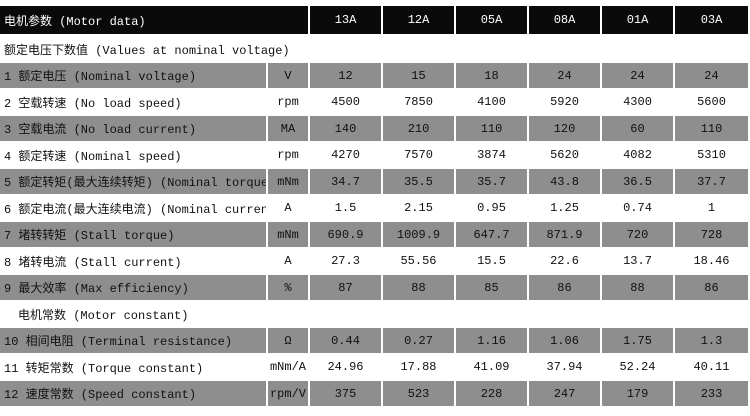 This screenshot has height=416, width=750. I want to click on value: 35.7, so click(491, 181).